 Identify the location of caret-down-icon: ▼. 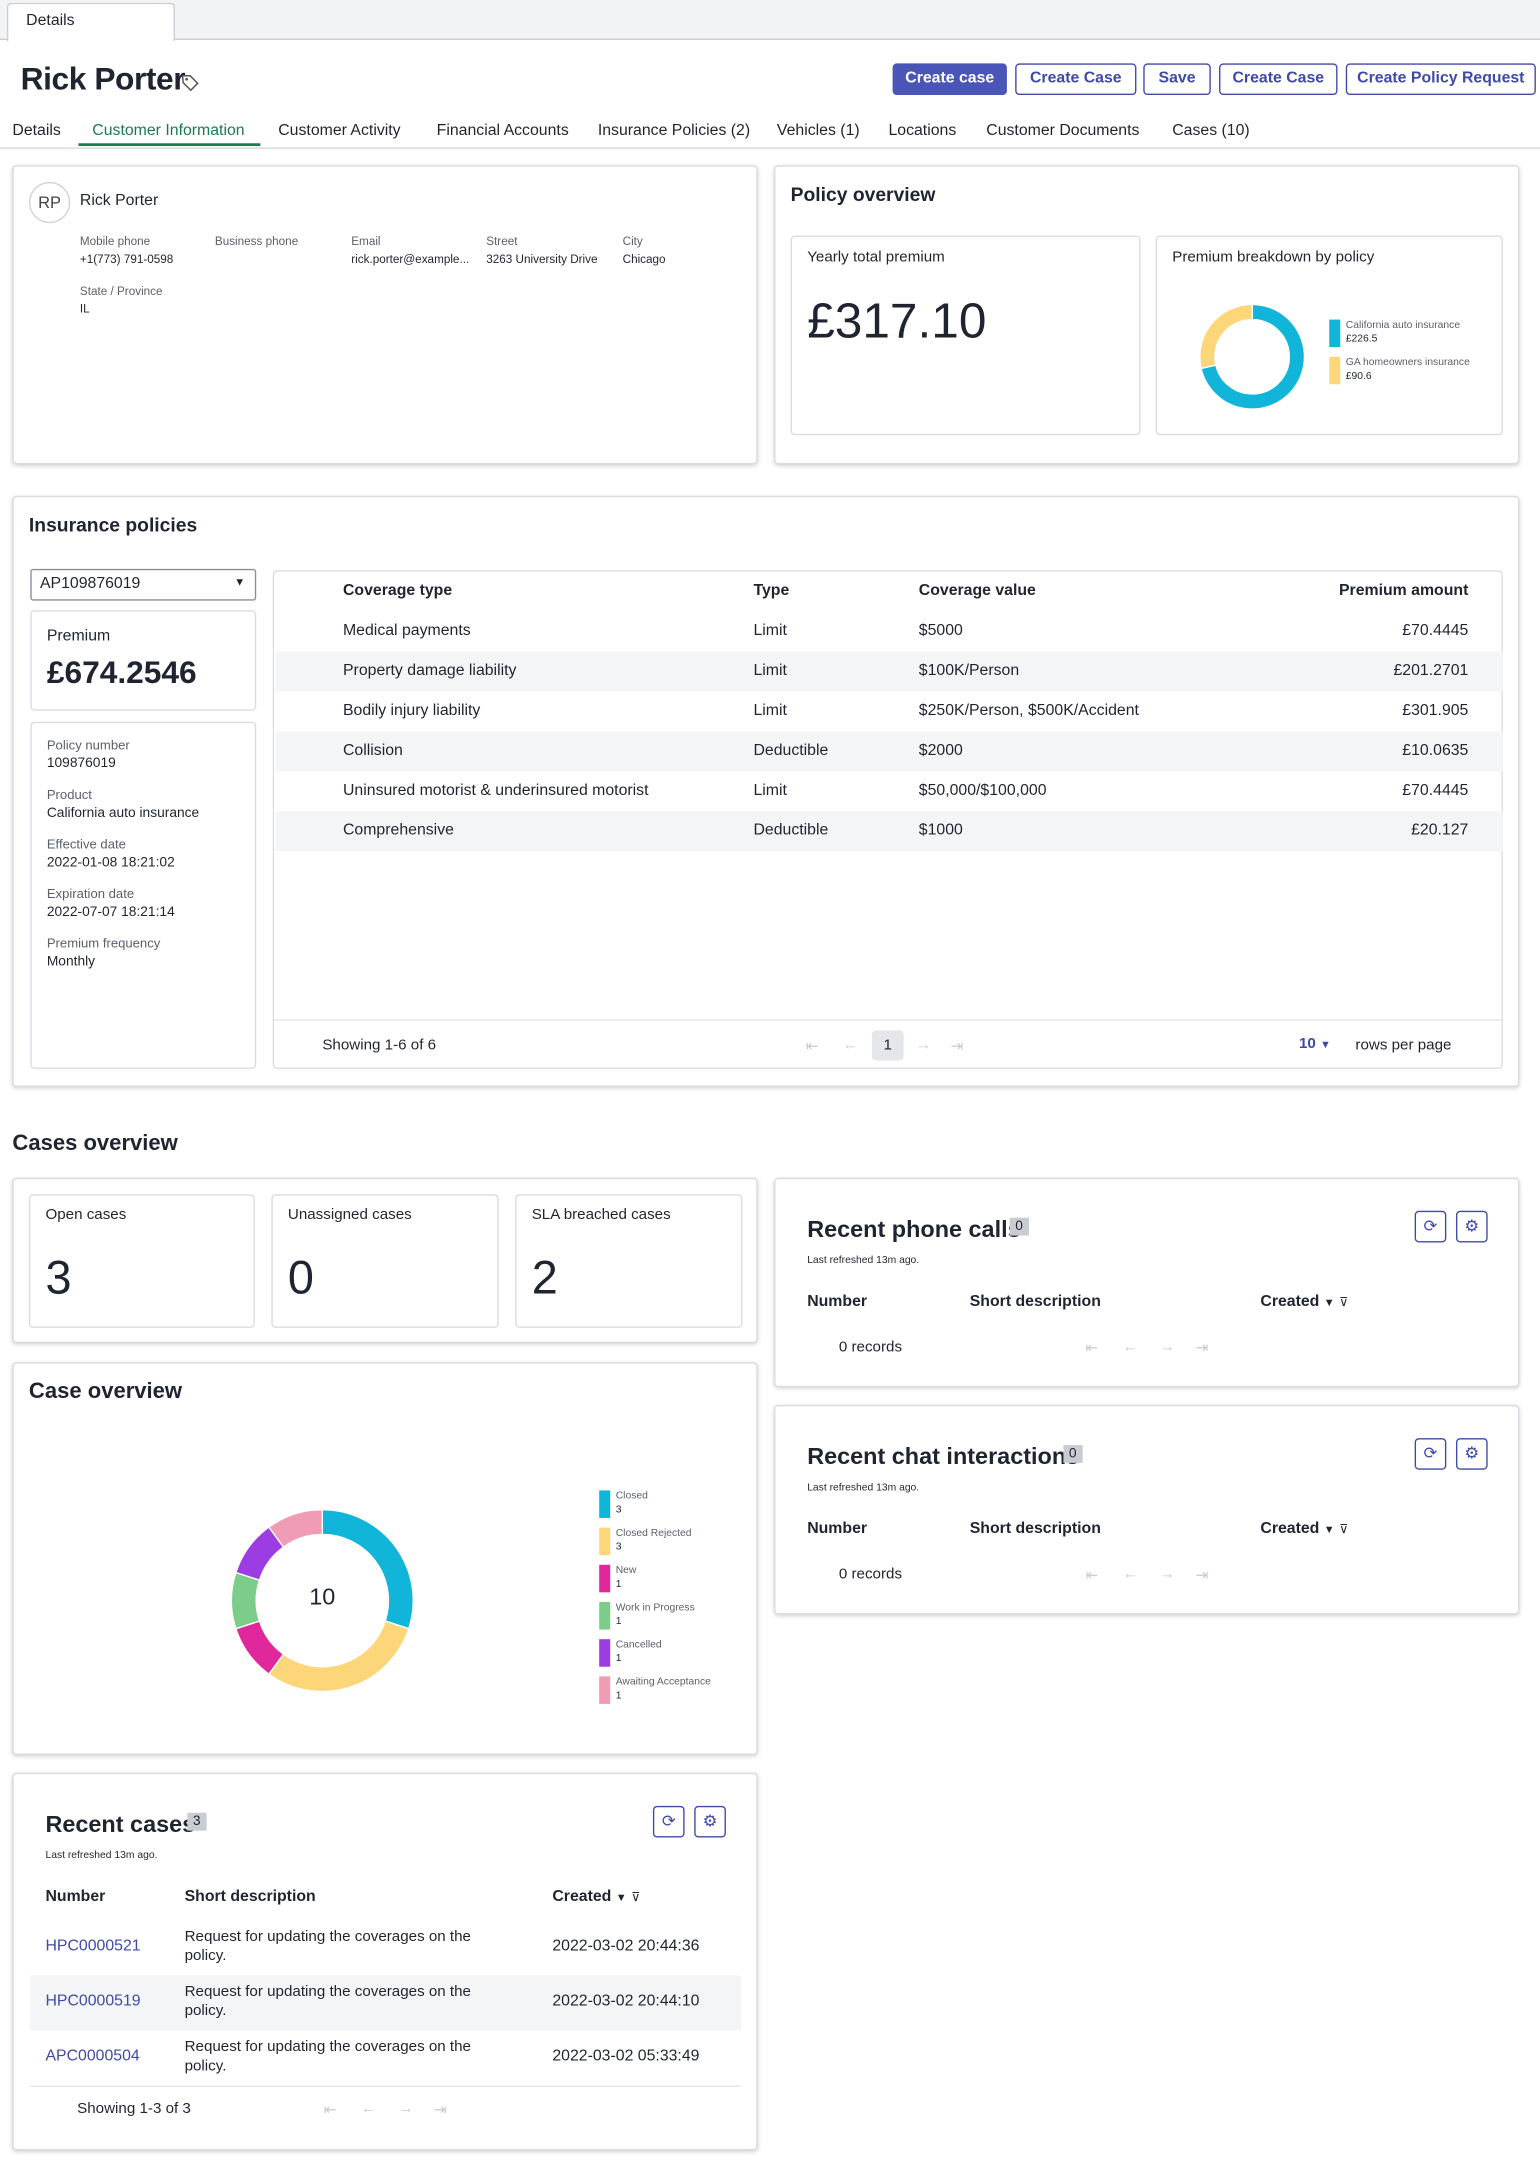
(1325, 1045).